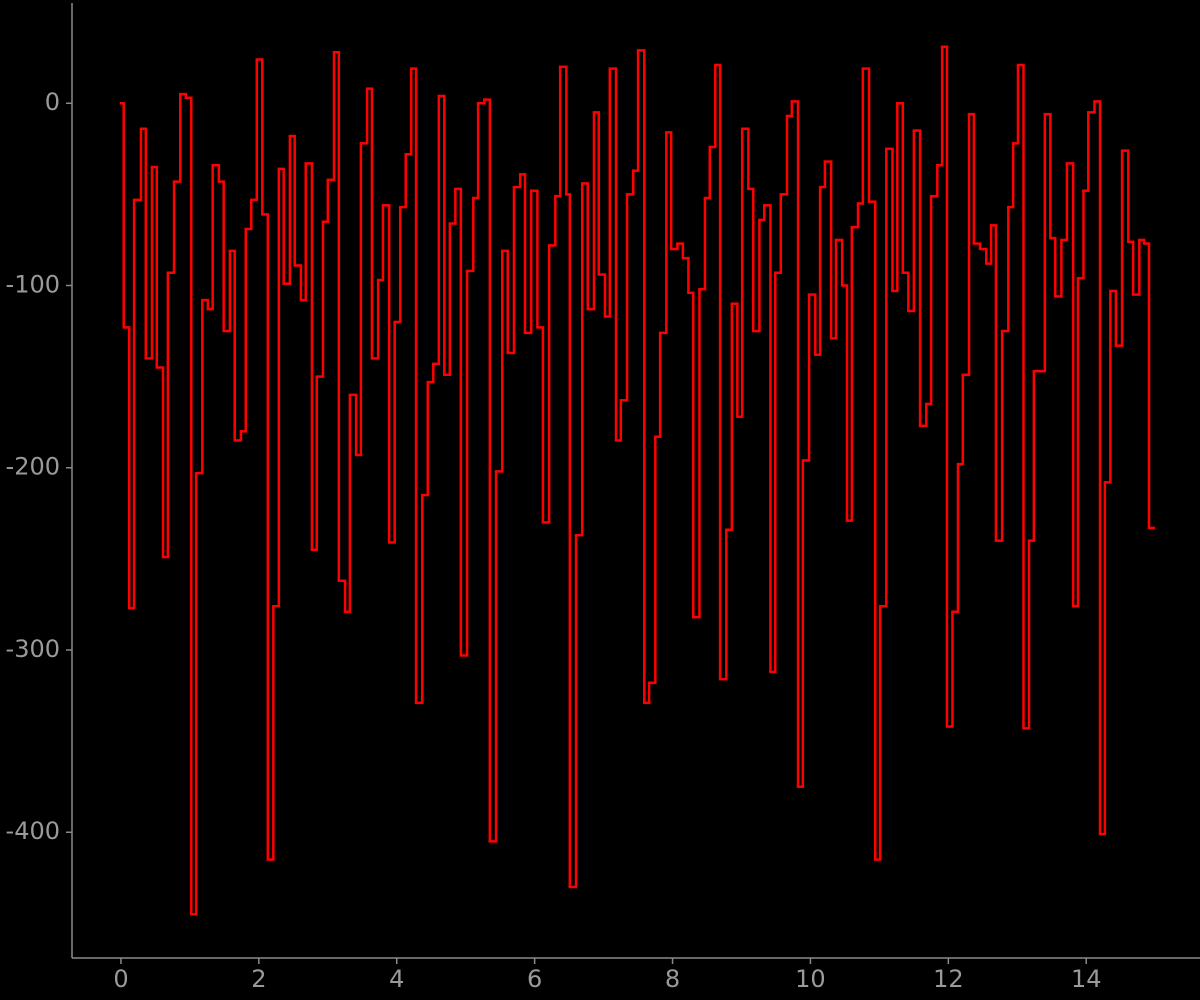 The width and height of the screenshot is (1200, 1000). Describe the element at coordinates (120, 979) in the screenshot. I see `x-tick-label: 0` at that location.